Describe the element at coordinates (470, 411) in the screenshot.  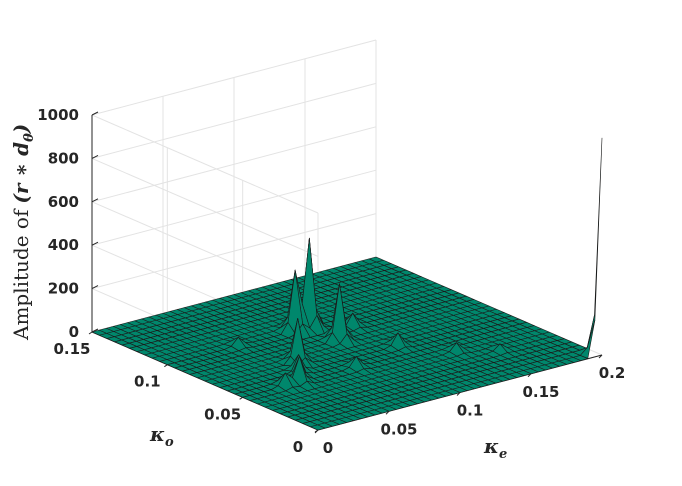
I see `x-tick-label: 0.1` at that location.